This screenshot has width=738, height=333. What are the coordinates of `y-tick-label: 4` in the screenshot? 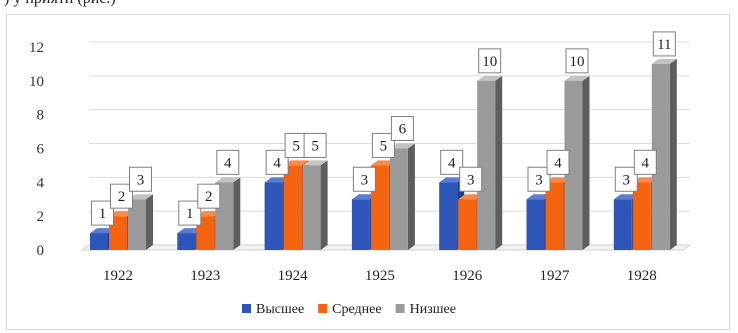 It's located at (41, 183).